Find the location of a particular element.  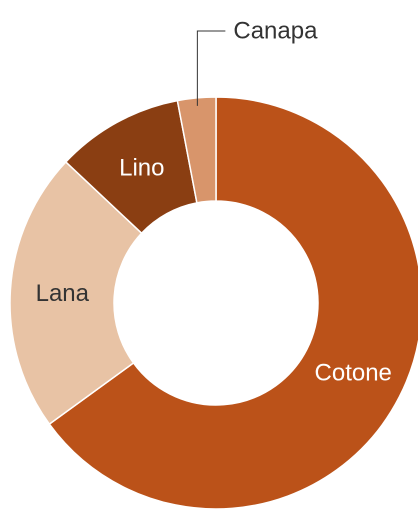

callout-line-canapa is located at coordinates (211, 68).